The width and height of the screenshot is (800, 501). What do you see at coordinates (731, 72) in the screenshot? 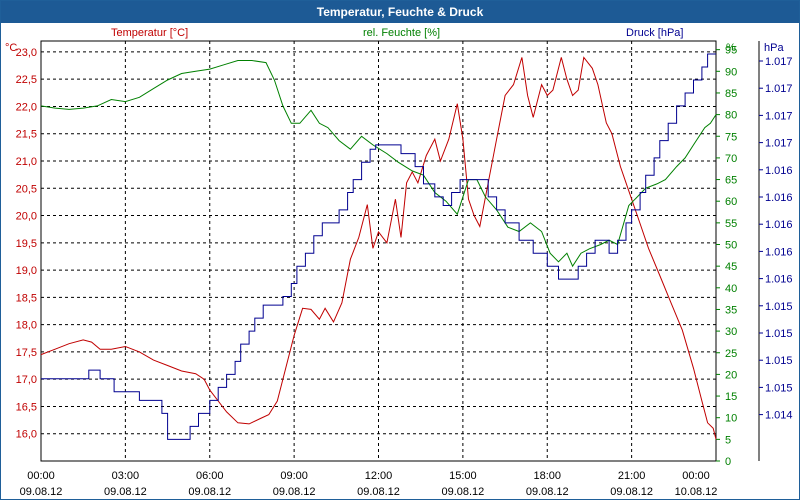
I see `humidity-tick-label: 90` at bounding box center [731, 72].